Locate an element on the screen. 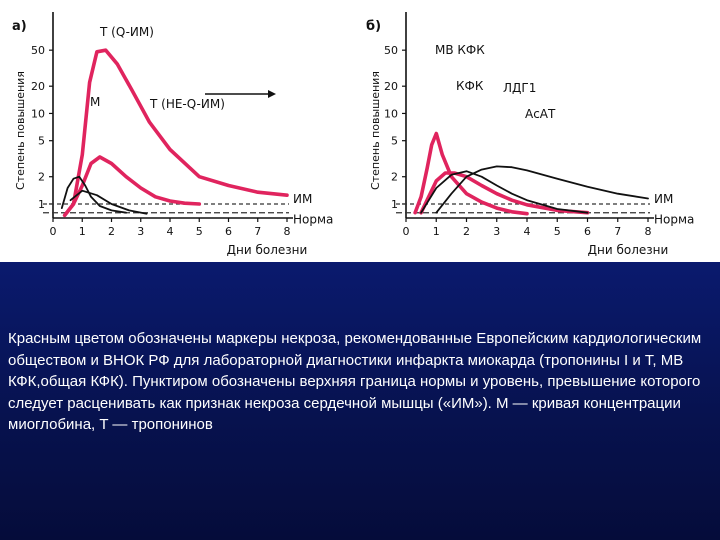  series-label: T (Q-ИМ) is located at coordinates (126, 32).